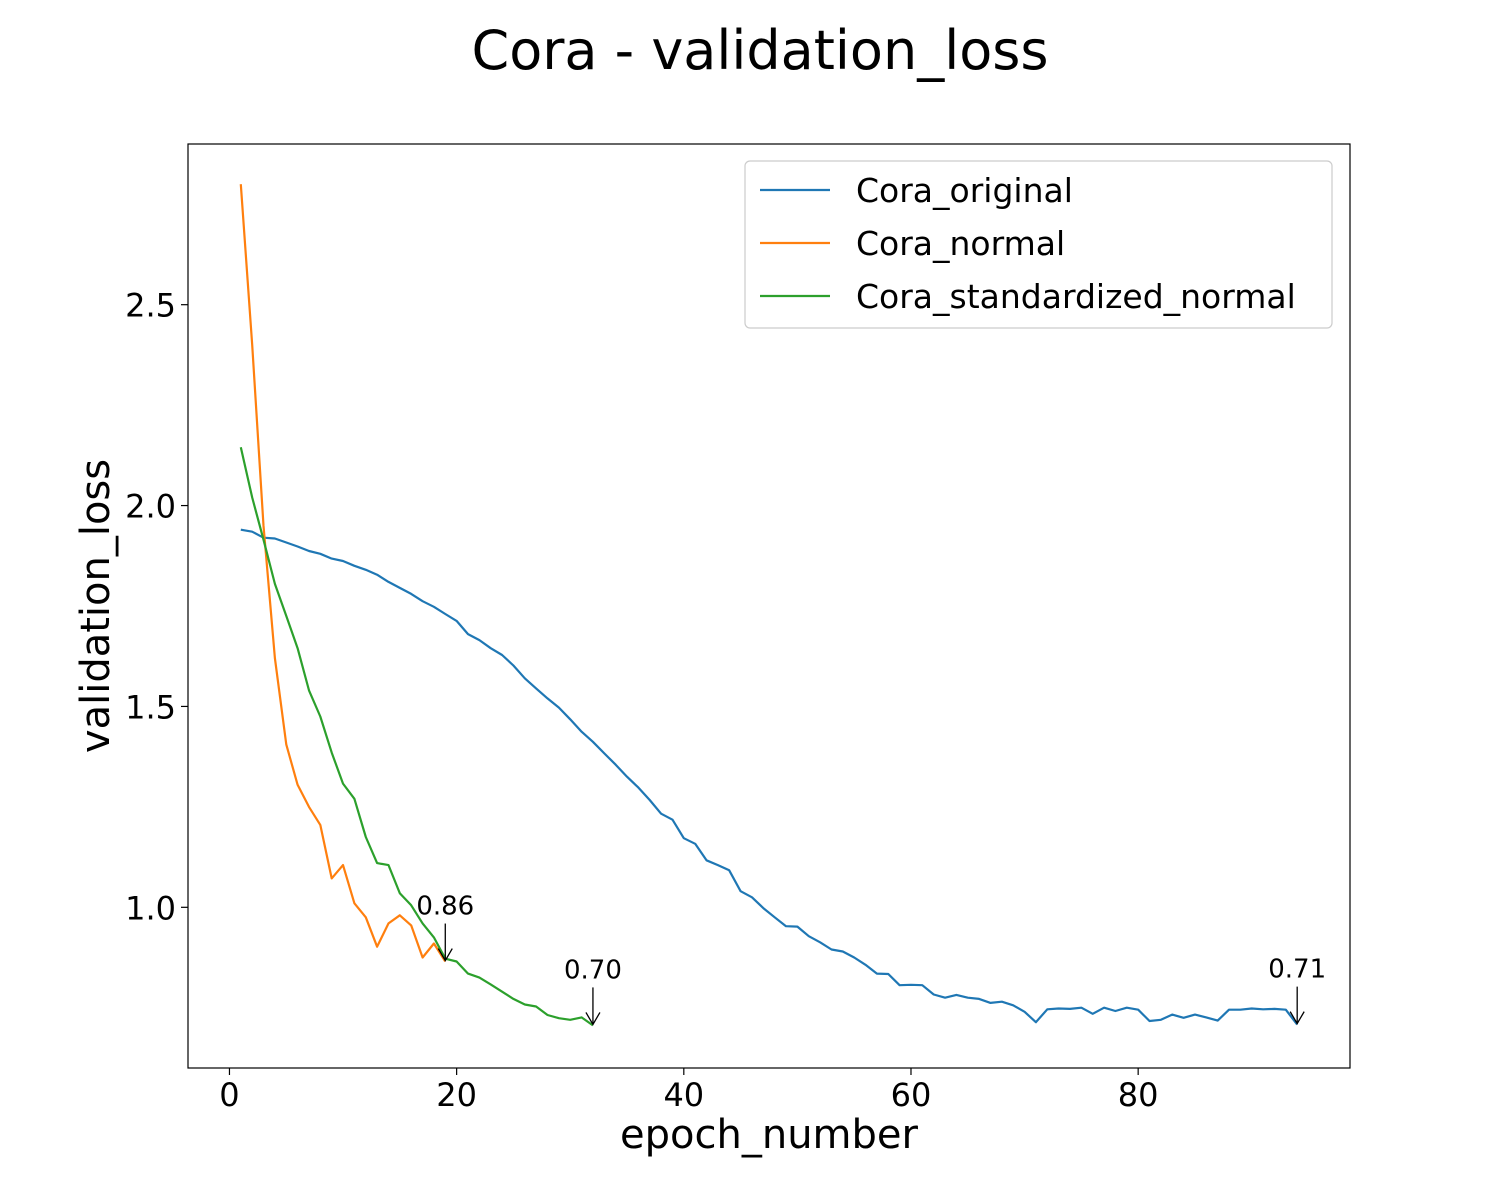 This screenshot has width=1500, height=1200. I want to click on annotation-label: 0.70, so click(593, 970).